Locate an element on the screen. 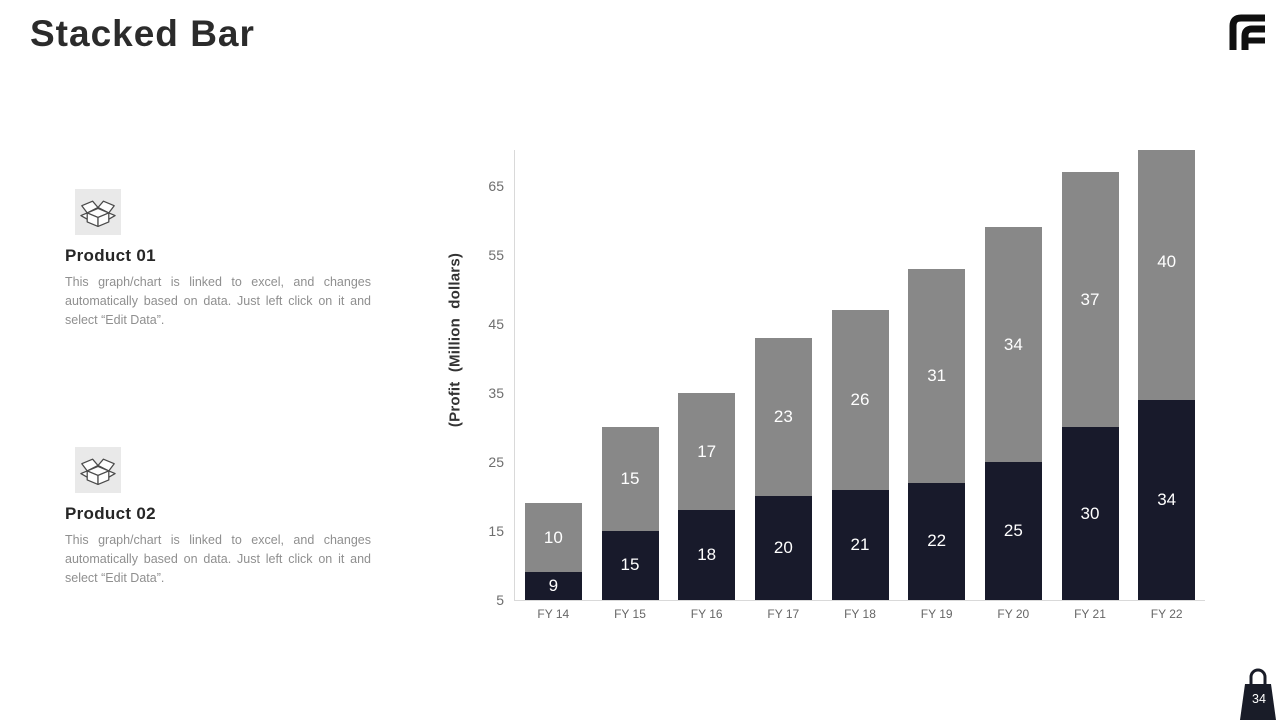 The image size is (1280, 720). bar-value-label: 17 is located at coordinates (707, 451).